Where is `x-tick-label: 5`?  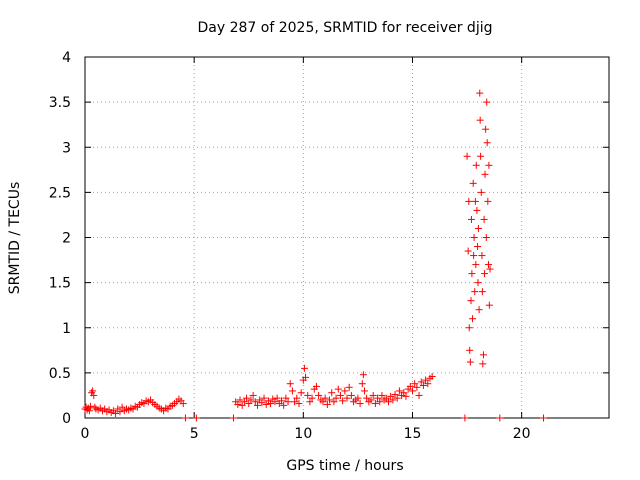
x-tick-label: 5 is located at coordinates (194, 434).